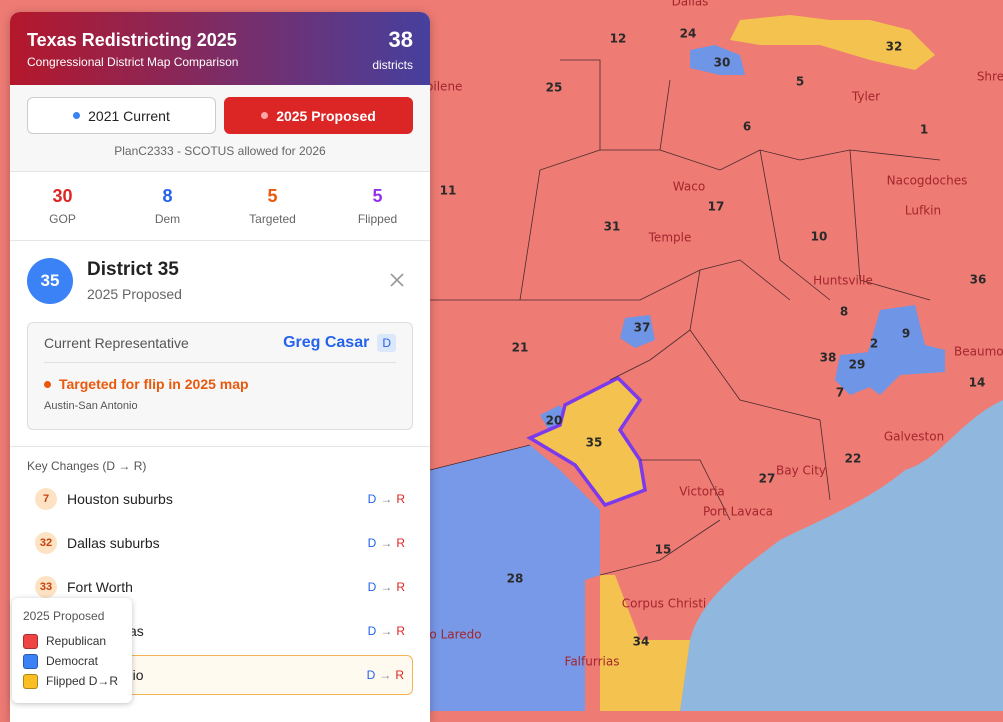 The height and width of the screenshot is (722, 1003). I want to click on legend-item: Democrat, so click(72, 661).